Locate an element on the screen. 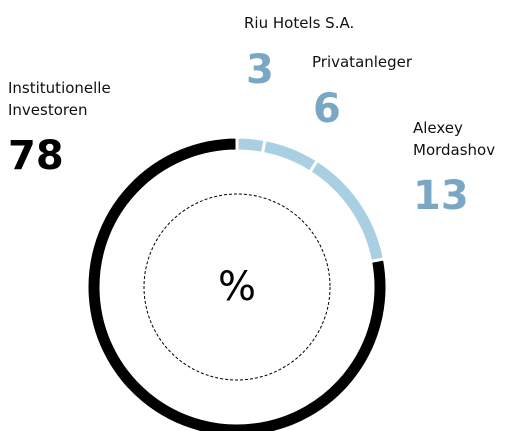 The image size is (511, 431). segment-value: 78 is located at coordinates (36, 156).